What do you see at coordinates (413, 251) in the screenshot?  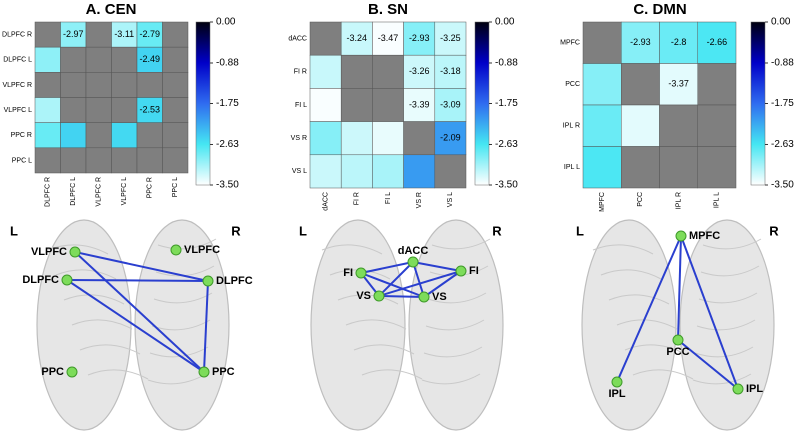 I see `node-label: dACC` at bounding box center [413, 251].